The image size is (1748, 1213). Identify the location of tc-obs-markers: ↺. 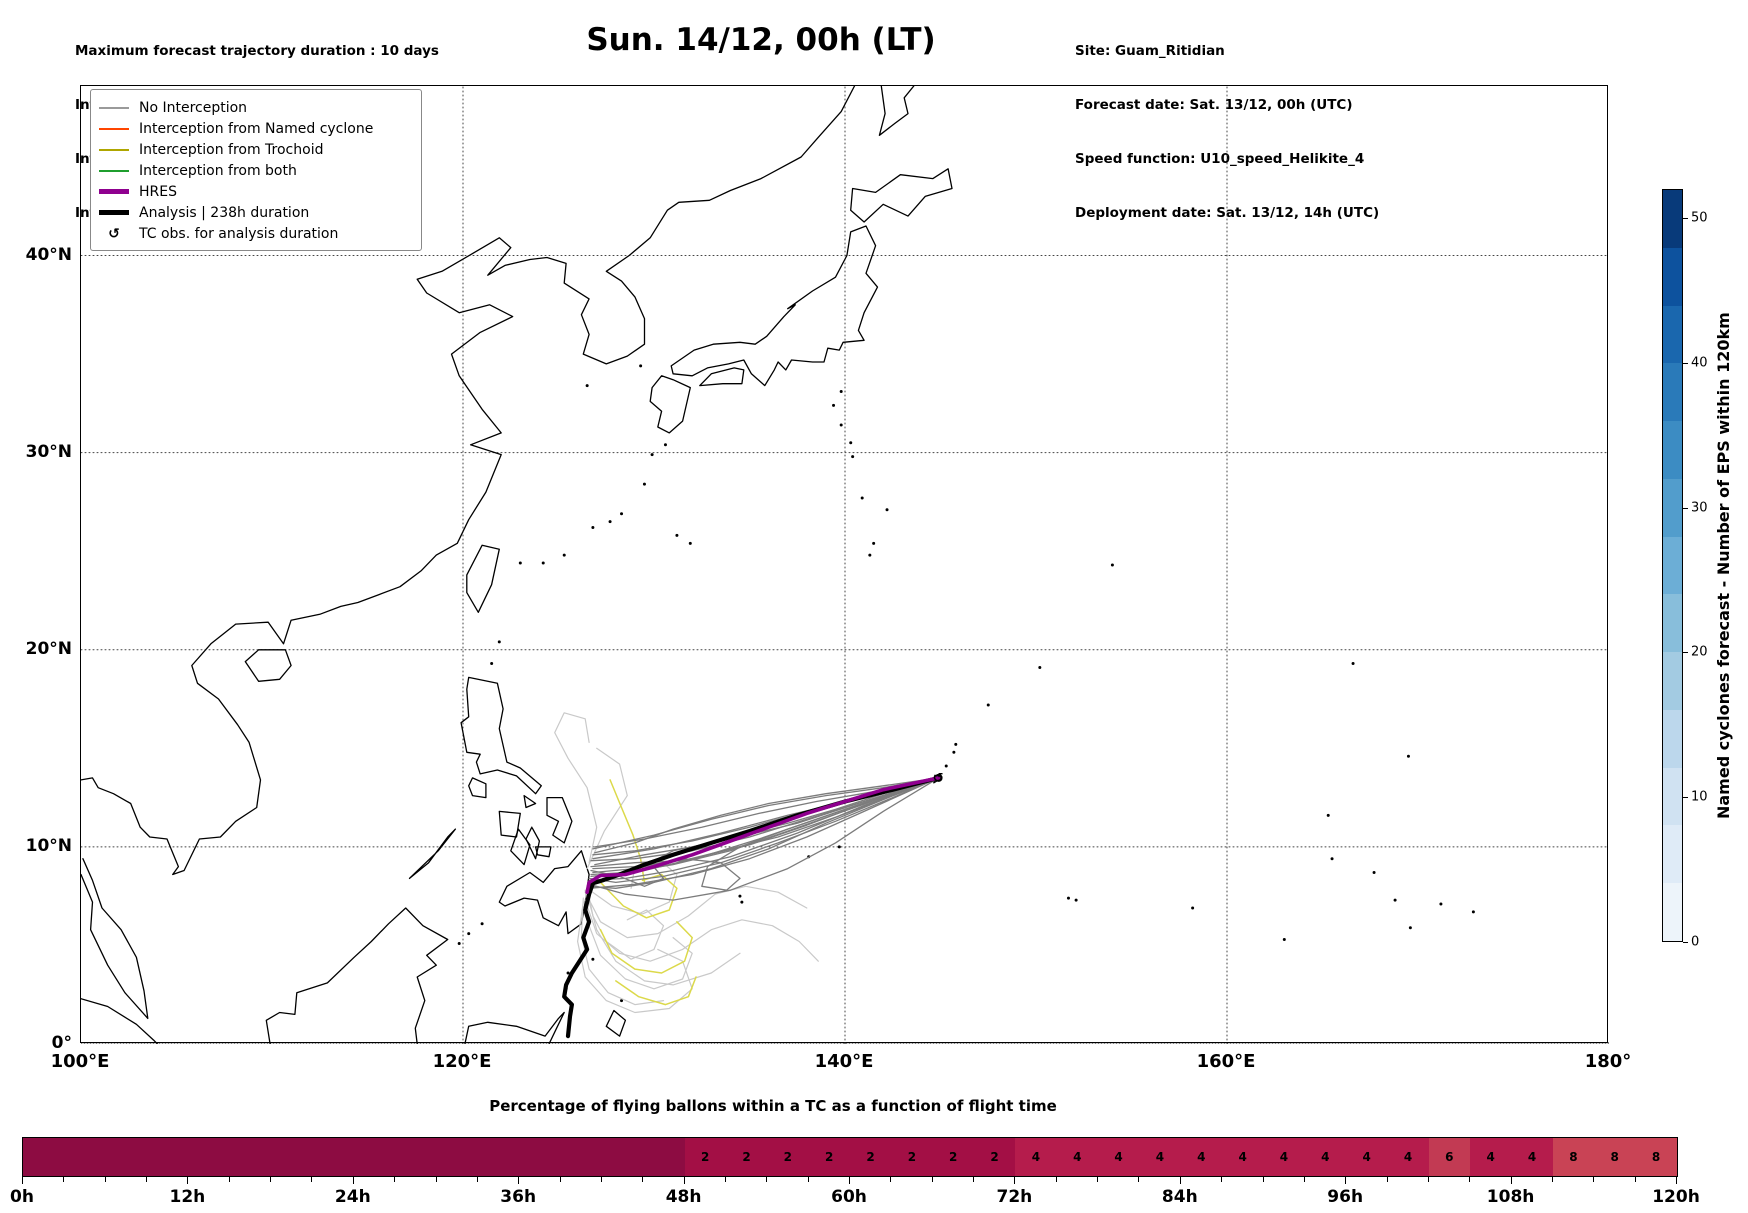
(938, 778).